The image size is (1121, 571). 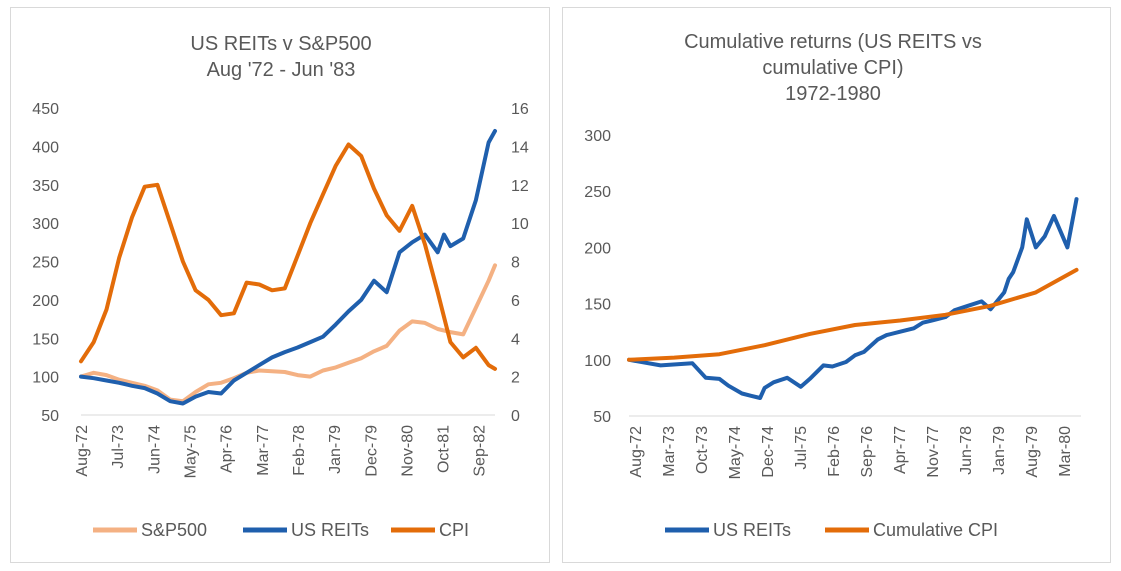 I want to click on x-tick-label: Dec-74, so click(x=768, y=452).